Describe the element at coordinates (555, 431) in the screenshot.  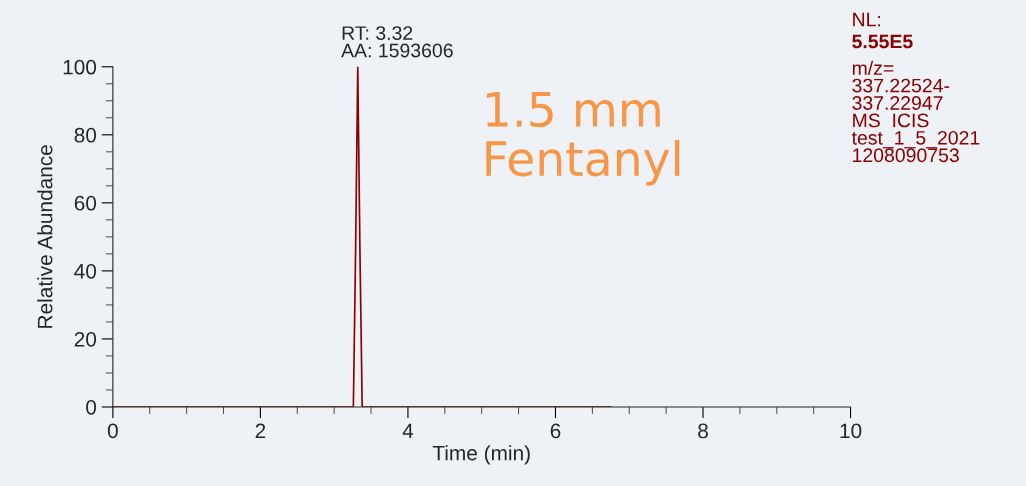
I see `x-tick-label: 6` at that location.